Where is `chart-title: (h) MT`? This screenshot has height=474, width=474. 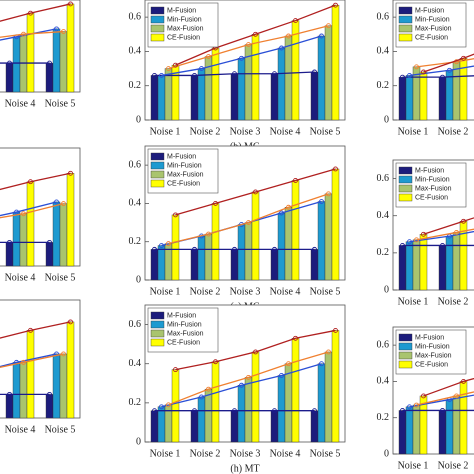
chart-title: (h) MT is located at coordinates (244, 468).